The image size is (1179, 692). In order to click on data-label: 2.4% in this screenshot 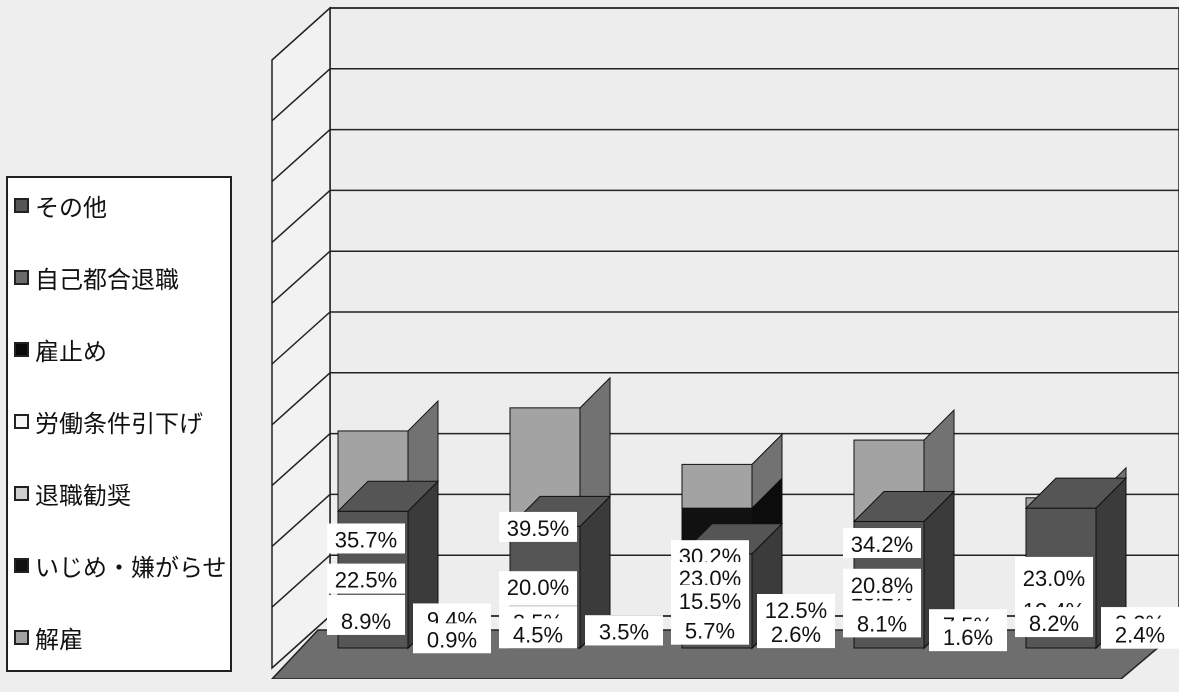, I will do `click(1140, 635)`.